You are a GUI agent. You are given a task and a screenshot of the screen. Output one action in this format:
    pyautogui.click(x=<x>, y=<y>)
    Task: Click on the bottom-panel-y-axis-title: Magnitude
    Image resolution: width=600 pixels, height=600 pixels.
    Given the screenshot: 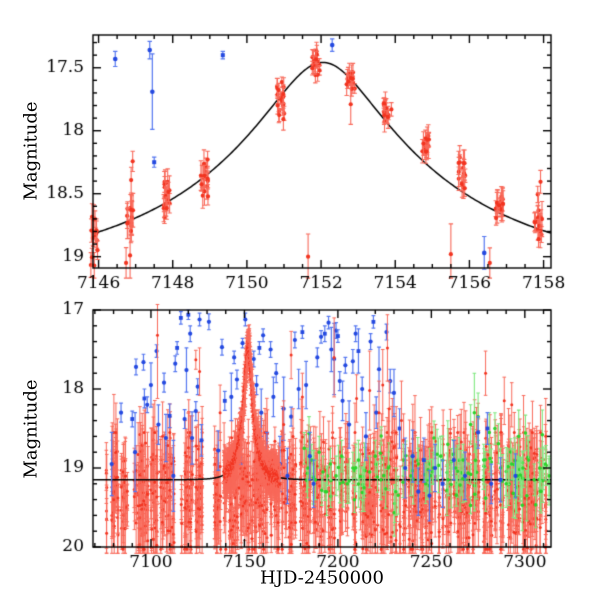 What is the action you would take?
    pyautogui.click(x=31, y=429)
    